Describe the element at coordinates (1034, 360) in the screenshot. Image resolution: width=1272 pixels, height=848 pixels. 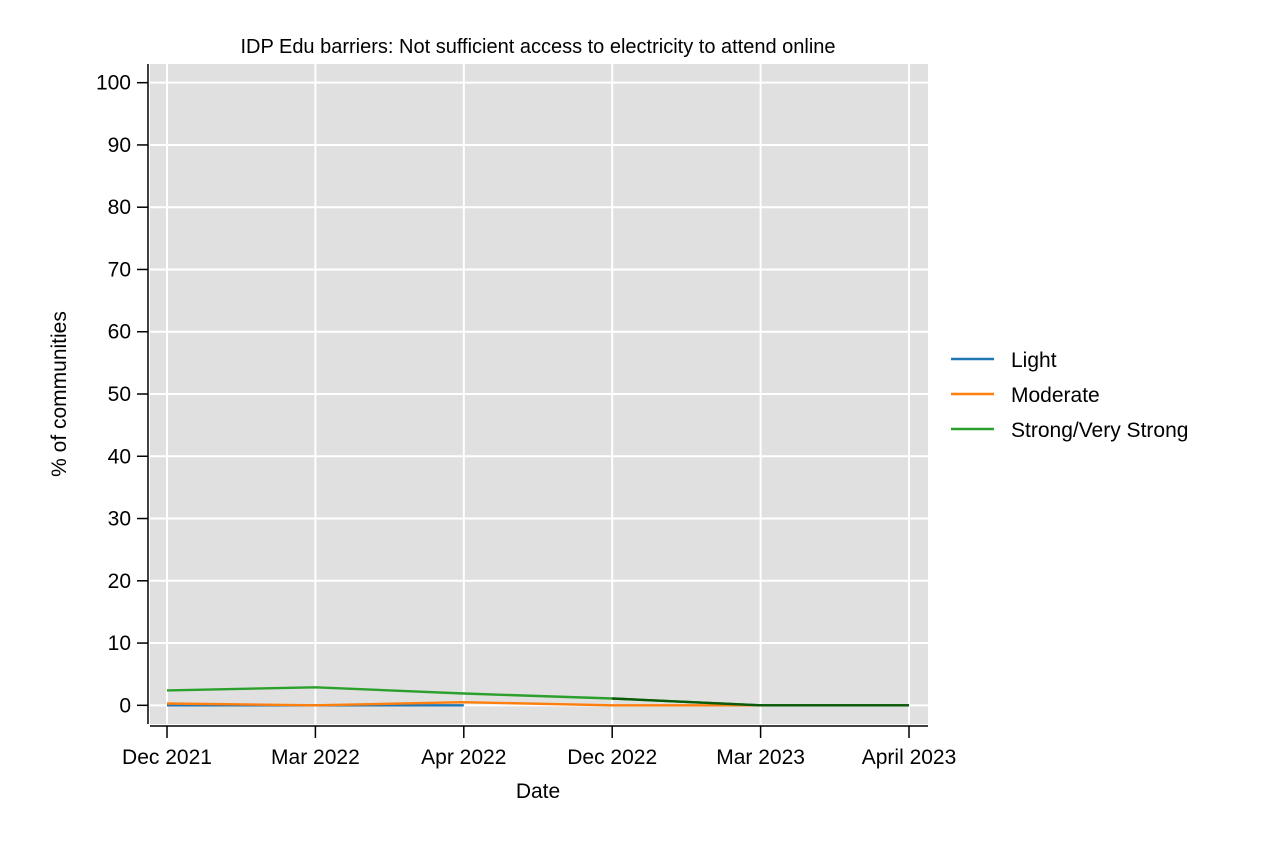
I see `legend-label: Light` at that location.